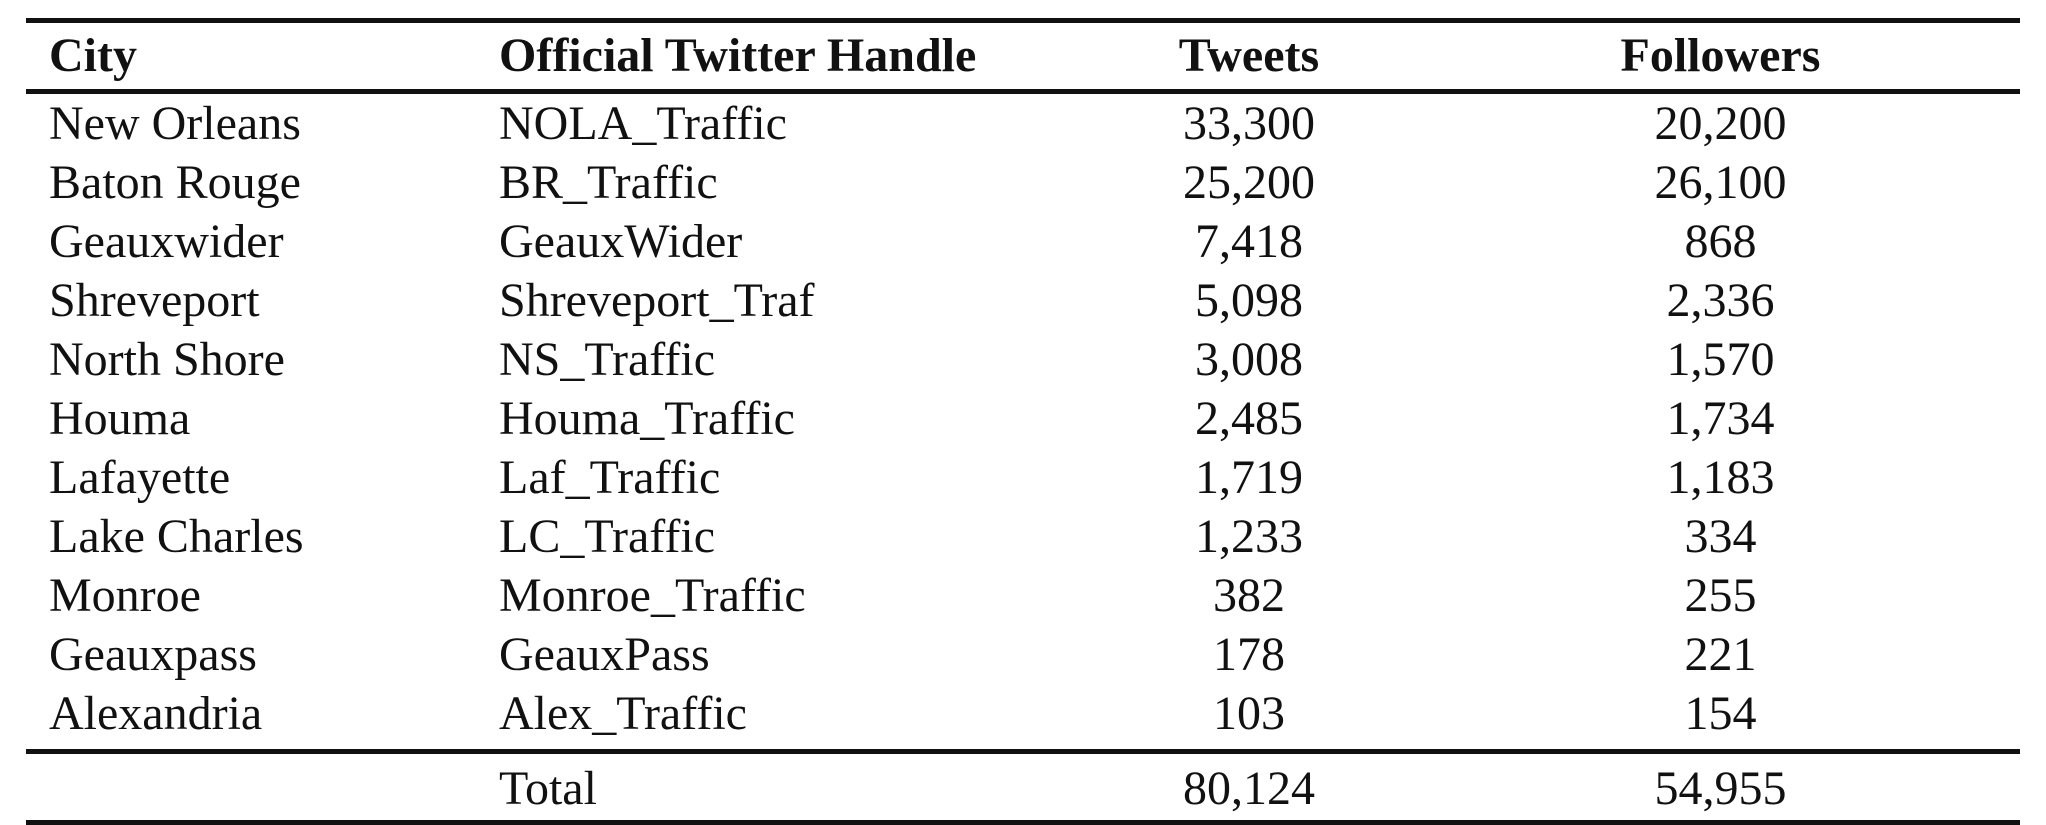 Image resolution: width=2046 pixels, height=825 pixels. Describe the element at coordinates (1023, 477) in the screenshot. I see `table-row: Lafayette Laf_Traffic 1,719 1,183` at that location.